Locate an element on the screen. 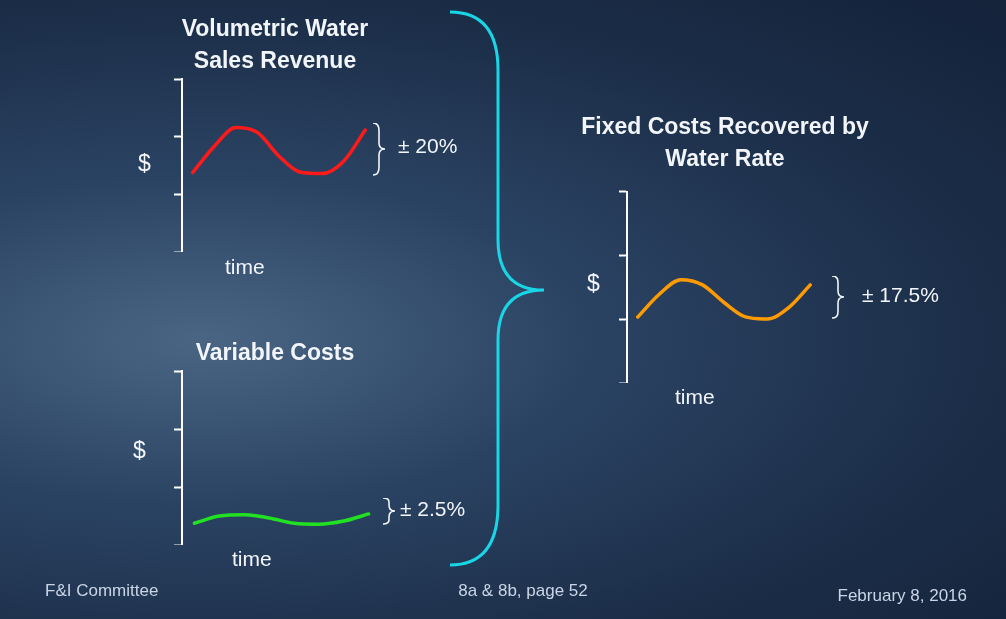 Image resolution: width=1006 pixels, height=619 pixels. chart-title: Fixed Costs Recovered by Water Rate is located at coordinates (725, 142).